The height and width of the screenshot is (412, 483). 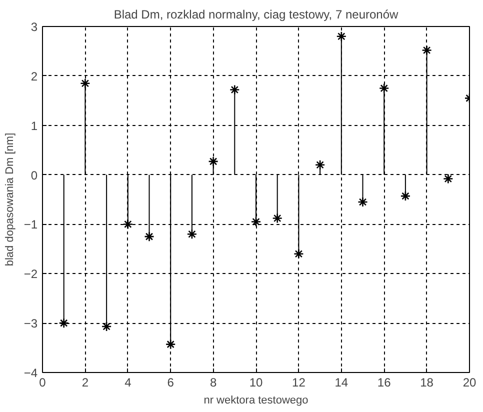 What do you see at coordinates (85, 383) in the screenshot?
I see `x-tick-label: 2` at bounding box center [85, 383].